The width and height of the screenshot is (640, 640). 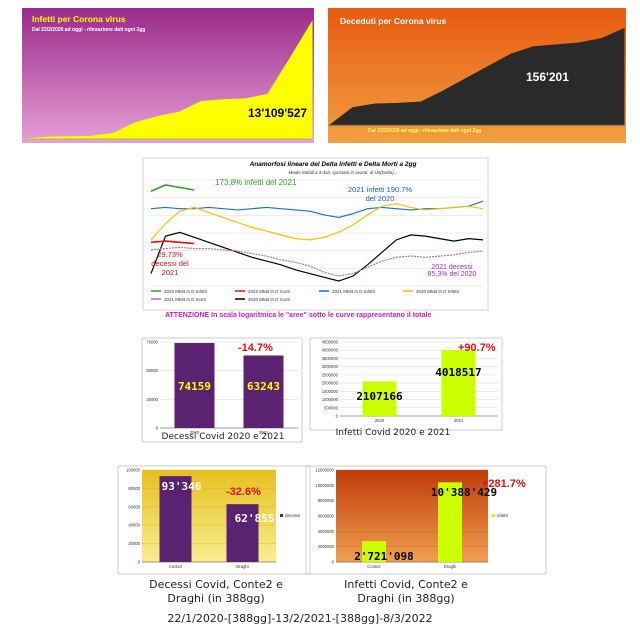 I want to click on plot-frame, so click(x=315, y=234).